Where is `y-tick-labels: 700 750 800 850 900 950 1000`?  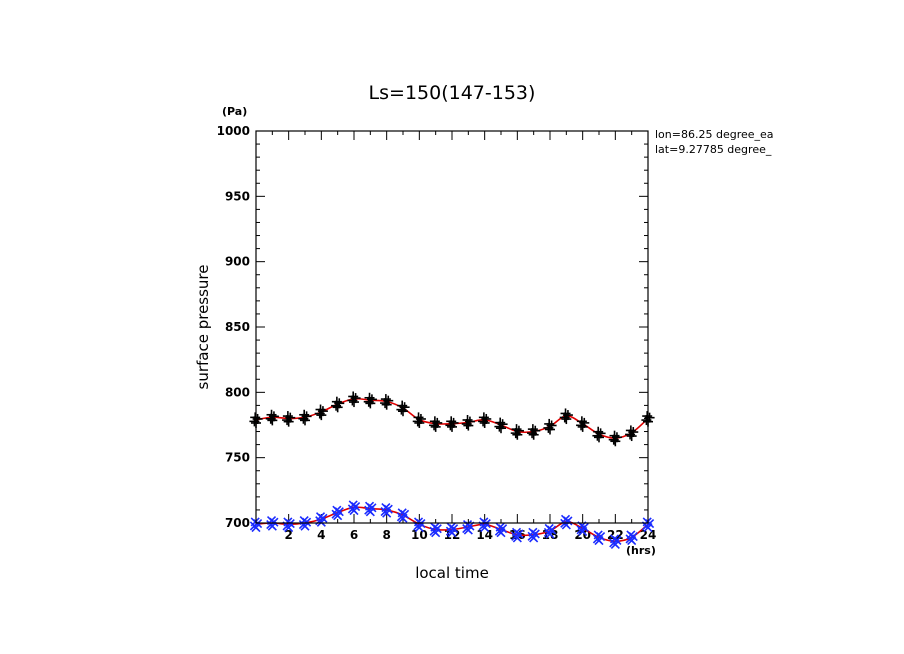
y-tick-labels: 700 750 800 850 900 950 1000 is located at coordinates (233, 327).